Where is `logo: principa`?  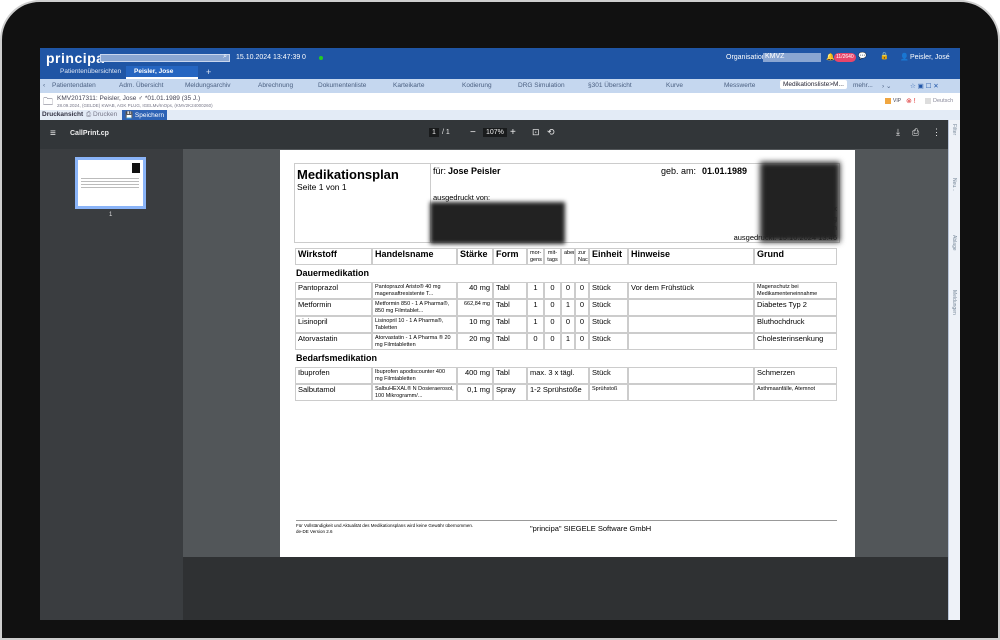 logo: principa is located at coordinates (75, 58).